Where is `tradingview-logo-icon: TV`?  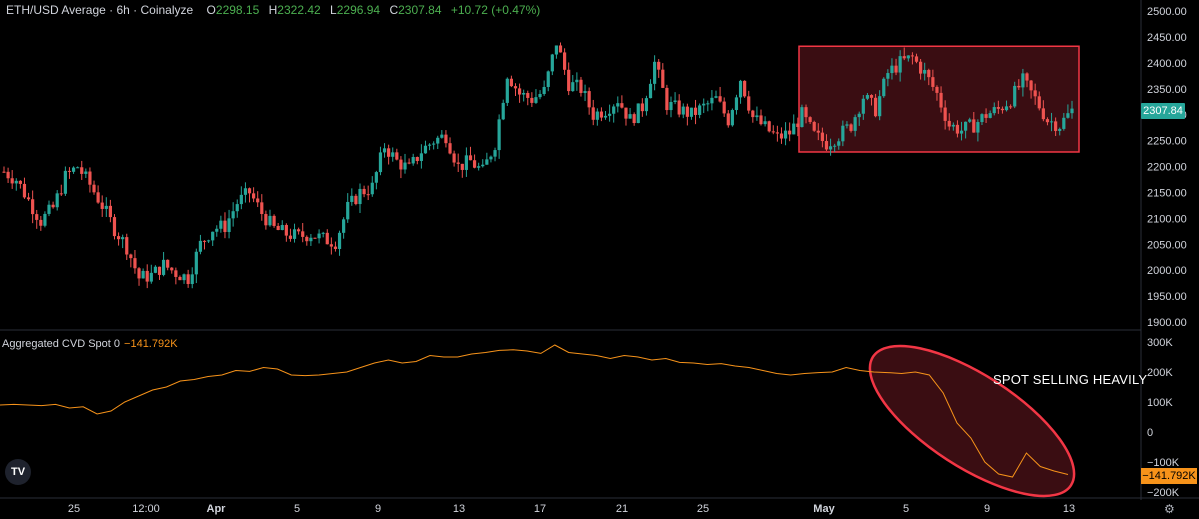
tradingview-logo-icon: TV is located at coordinates (18, 472).